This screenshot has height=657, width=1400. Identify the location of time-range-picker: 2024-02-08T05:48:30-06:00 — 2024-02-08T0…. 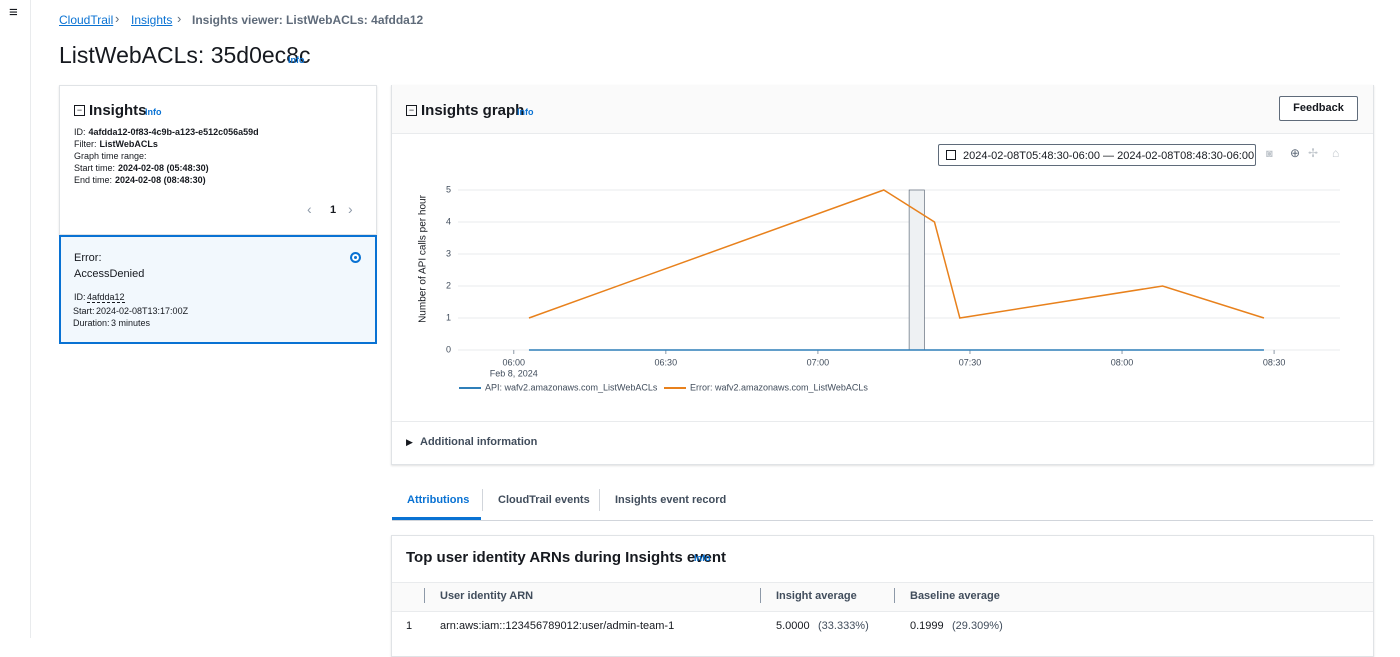
(1097, 155).